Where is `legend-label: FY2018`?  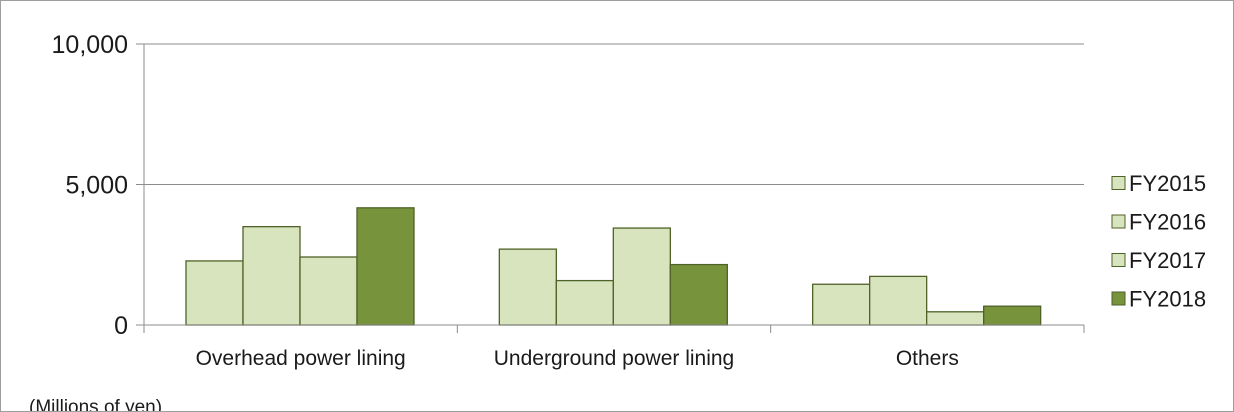 legend-label: FY2018 is located at coordinates (1167, 299).